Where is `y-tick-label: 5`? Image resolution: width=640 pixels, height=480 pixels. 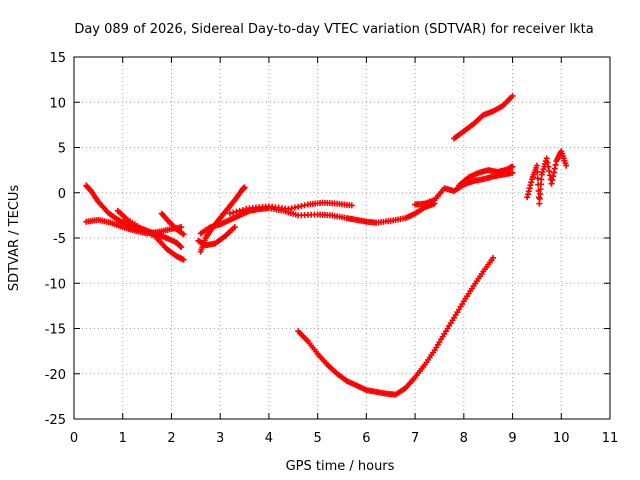
y-tick-label: 5 is located at coordinates (62, 149).